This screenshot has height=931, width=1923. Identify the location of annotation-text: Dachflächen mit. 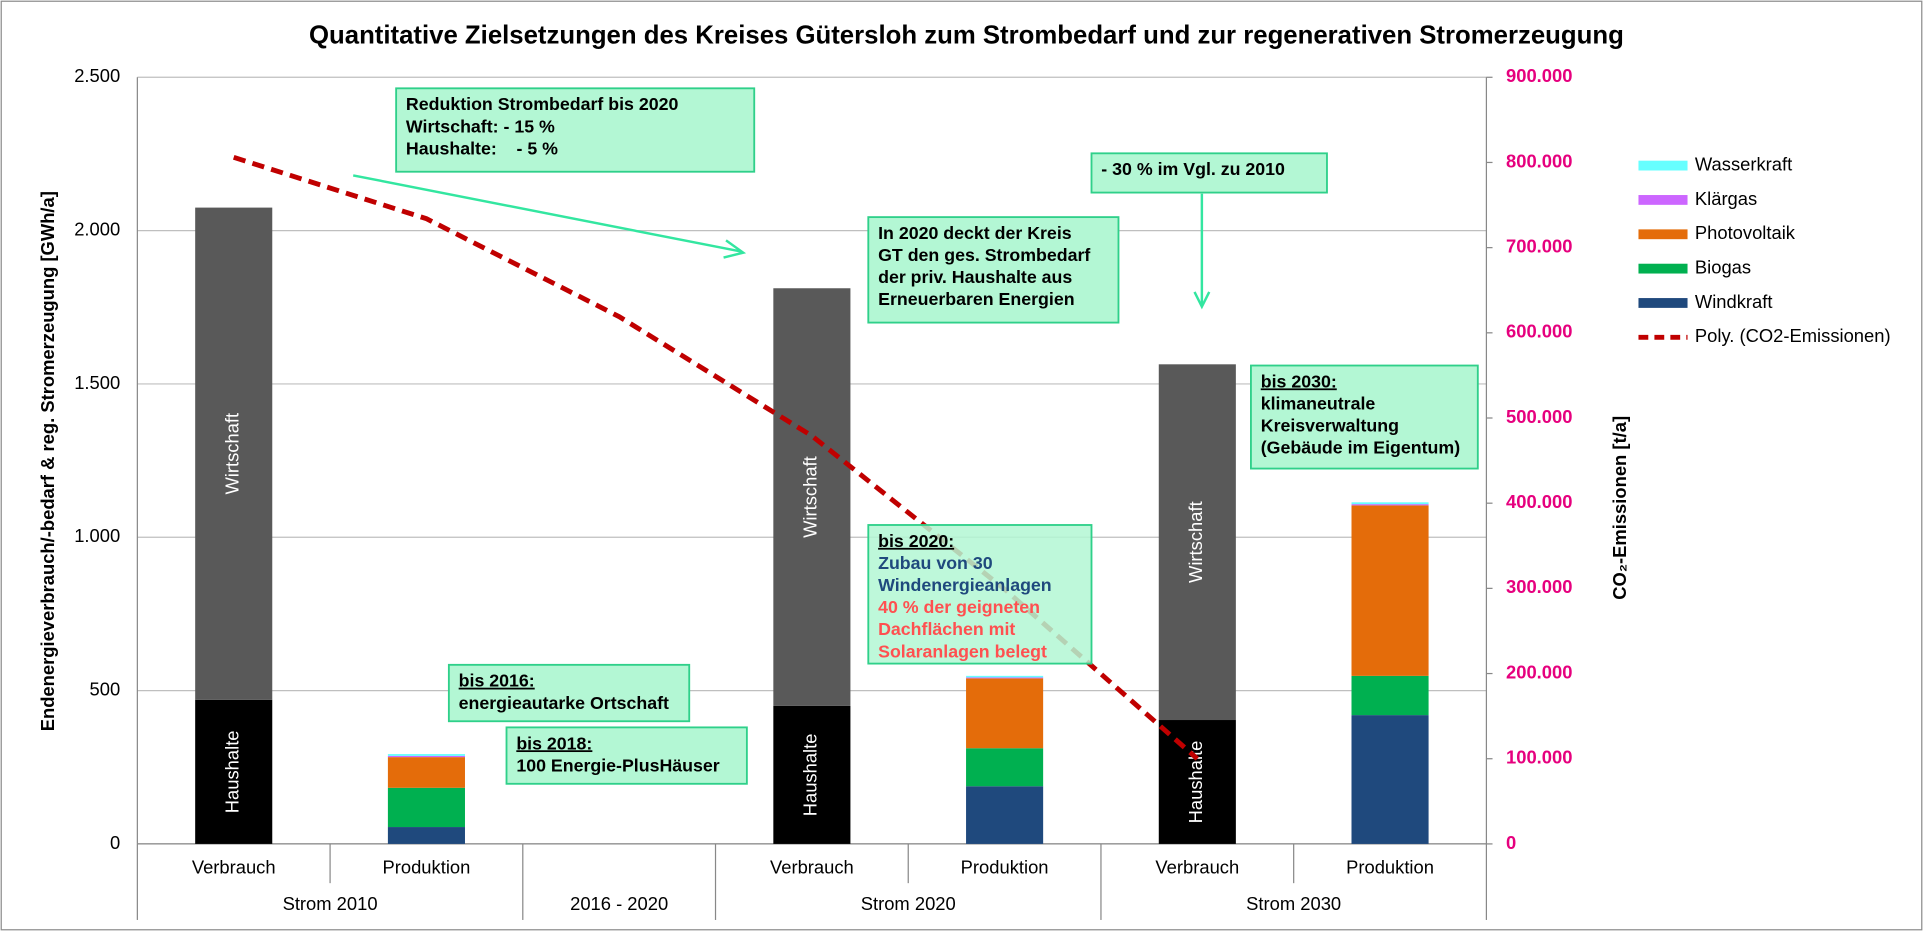
(946, 629).